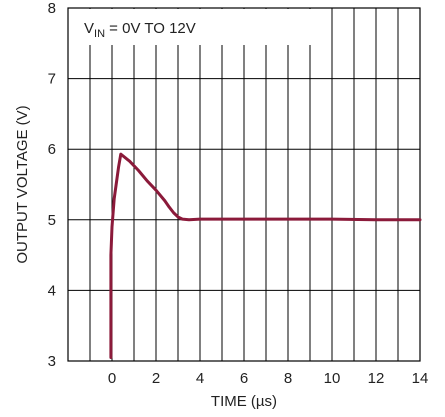 This screenshot has width=445, height=417. What do you see at coordinates (156, 378) in the screenshot?
I see `x-tick-label: 2` at bounding box center [156, 378].